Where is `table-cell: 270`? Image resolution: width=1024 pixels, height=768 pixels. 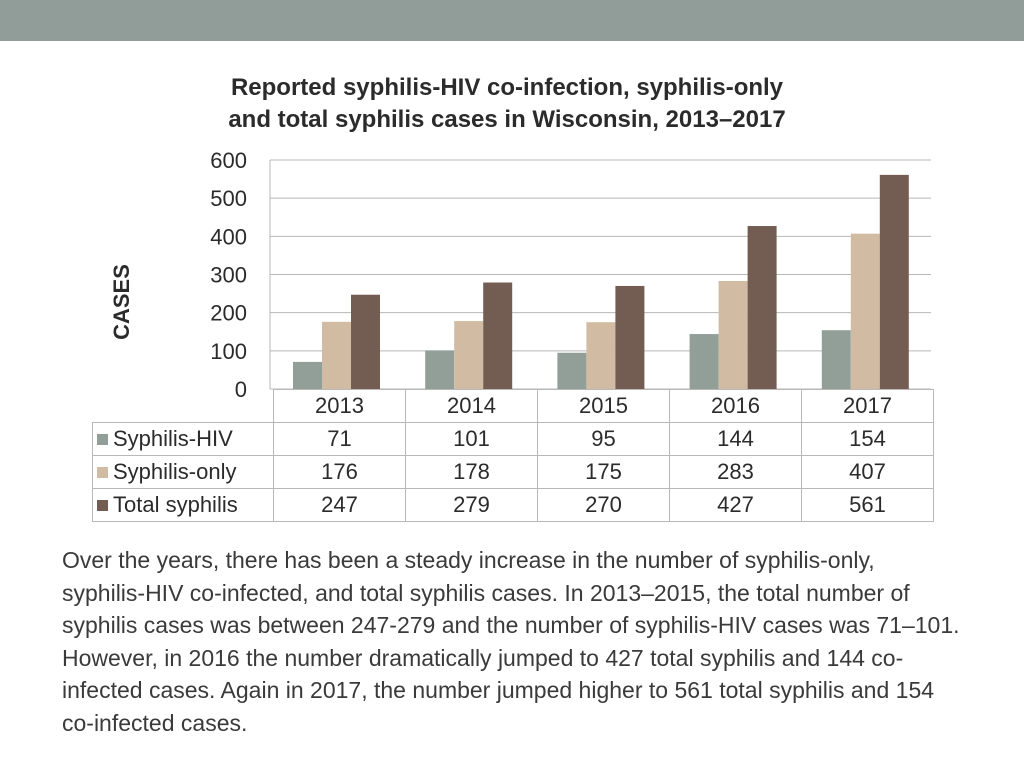 table-cell: 270 is located at coordinates (603, 505).